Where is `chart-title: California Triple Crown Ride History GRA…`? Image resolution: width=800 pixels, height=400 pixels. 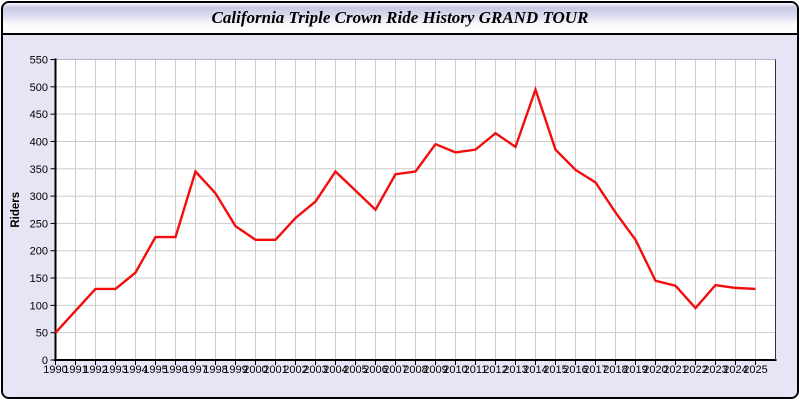
chart-title: California Triple Crown Ride History GRA… is located at coordinates (400, 17).